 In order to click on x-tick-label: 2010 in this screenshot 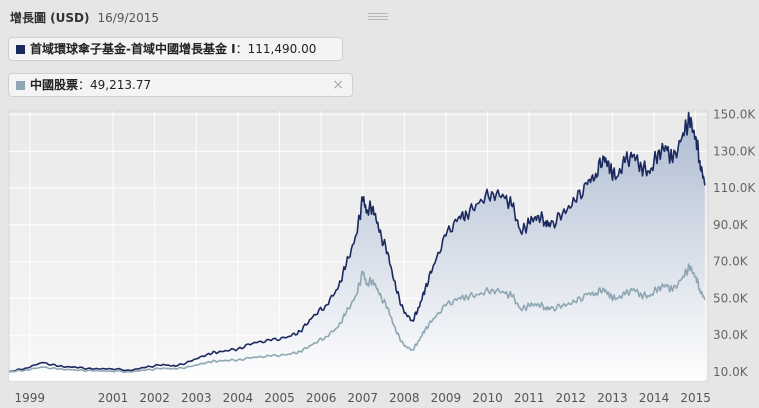, I will do `click(487, 398)`.